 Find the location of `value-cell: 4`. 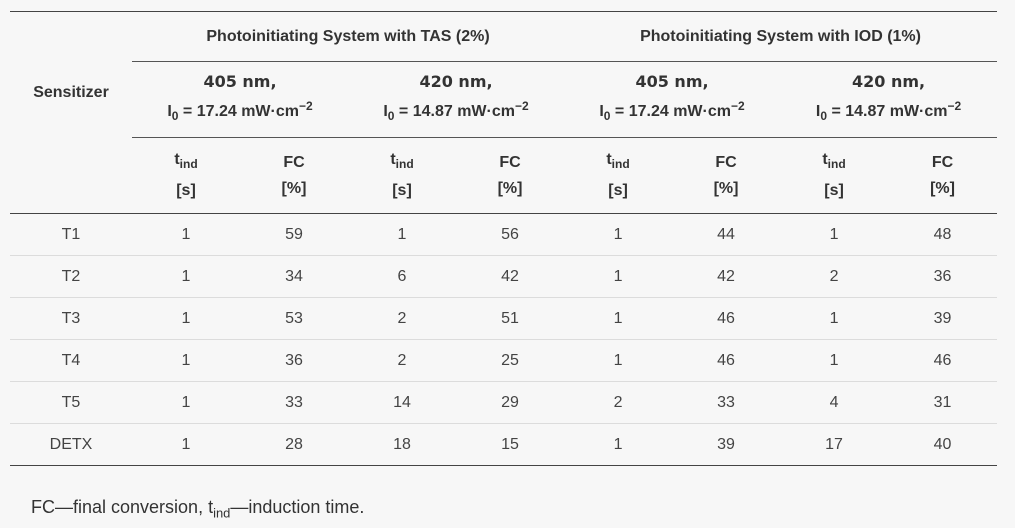

value-cell: 4 is located at coordinates (834, 402).